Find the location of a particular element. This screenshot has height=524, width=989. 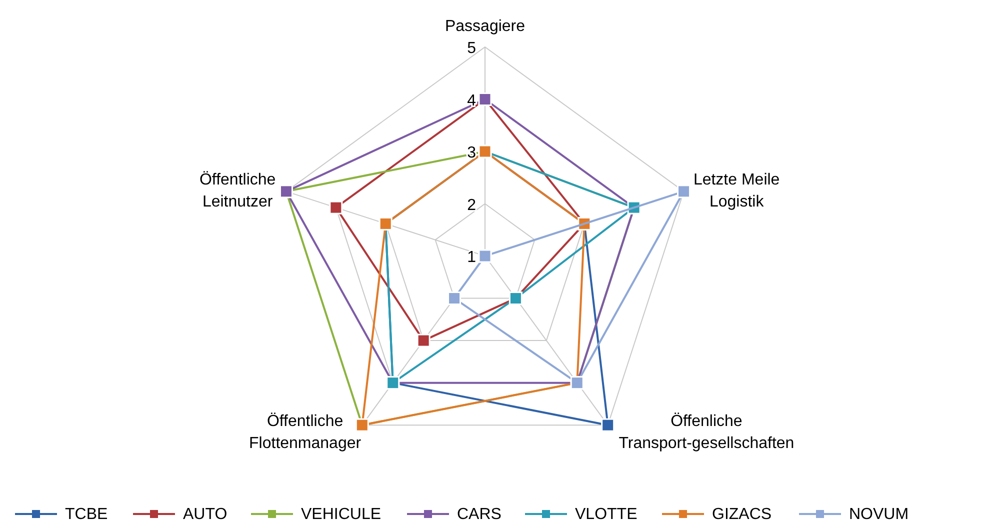

spoke-label: Passagiere is located at coordinates (485, 27).